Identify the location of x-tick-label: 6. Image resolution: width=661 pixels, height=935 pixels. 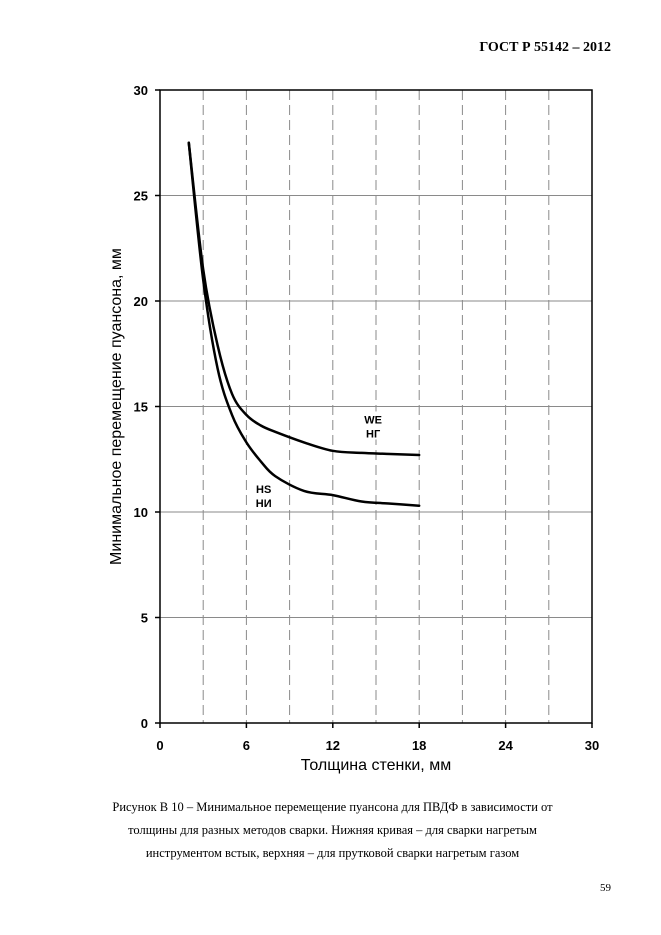
(246, 745).